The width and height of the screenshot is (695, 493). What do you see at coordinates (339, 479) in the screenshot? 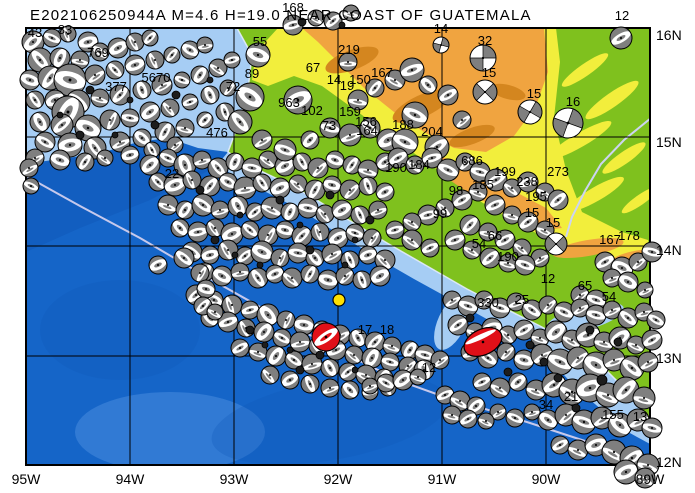
I see `lon-label: 92W` at bounding box center [339, 479].